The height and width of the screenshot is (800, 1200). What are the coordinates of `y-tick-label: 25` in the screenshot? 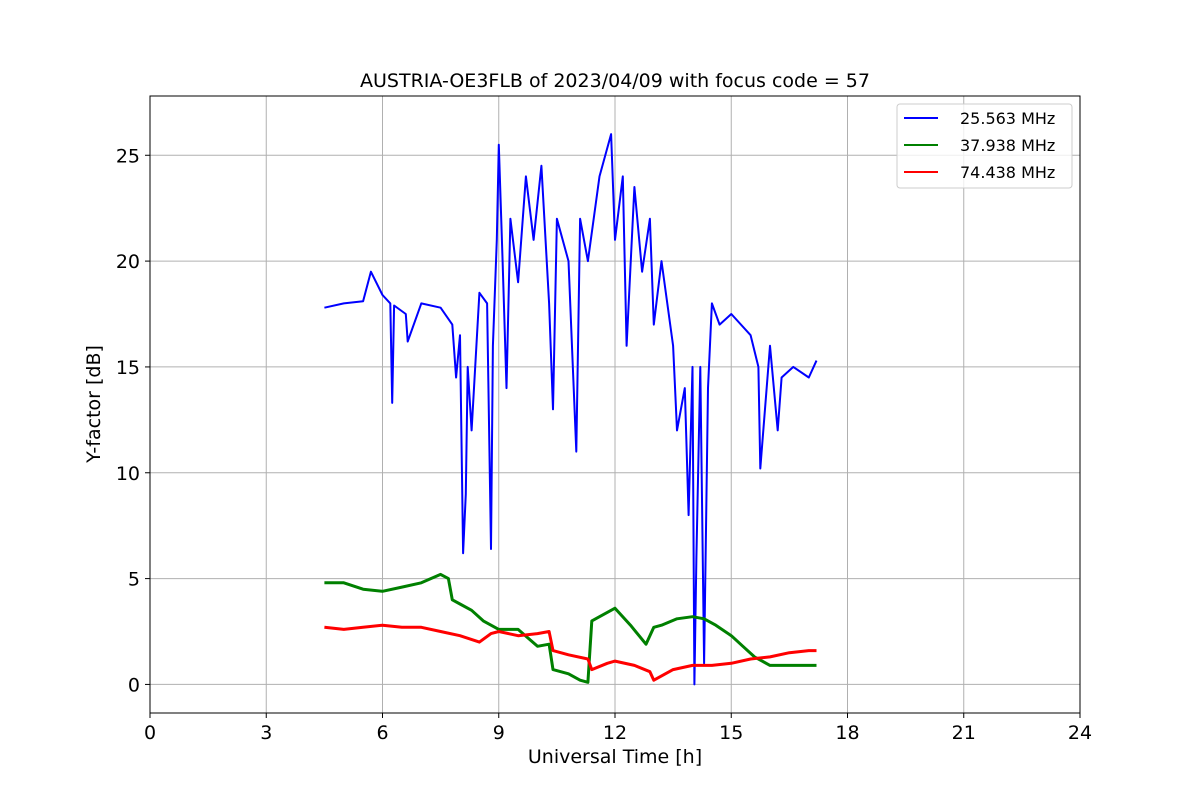 It's located at (128, 156).